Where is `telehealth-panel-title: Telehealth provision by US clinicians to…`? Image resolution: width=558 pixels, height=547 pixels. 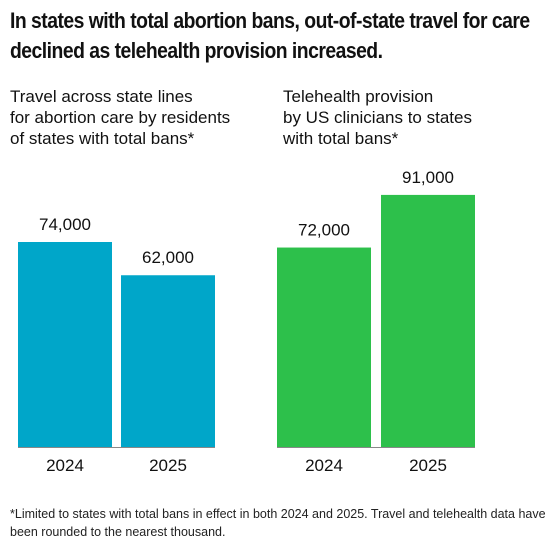
telehealth-panel-title: Telehealth provision by US clinicians to… is located at coordinates (377, 117).